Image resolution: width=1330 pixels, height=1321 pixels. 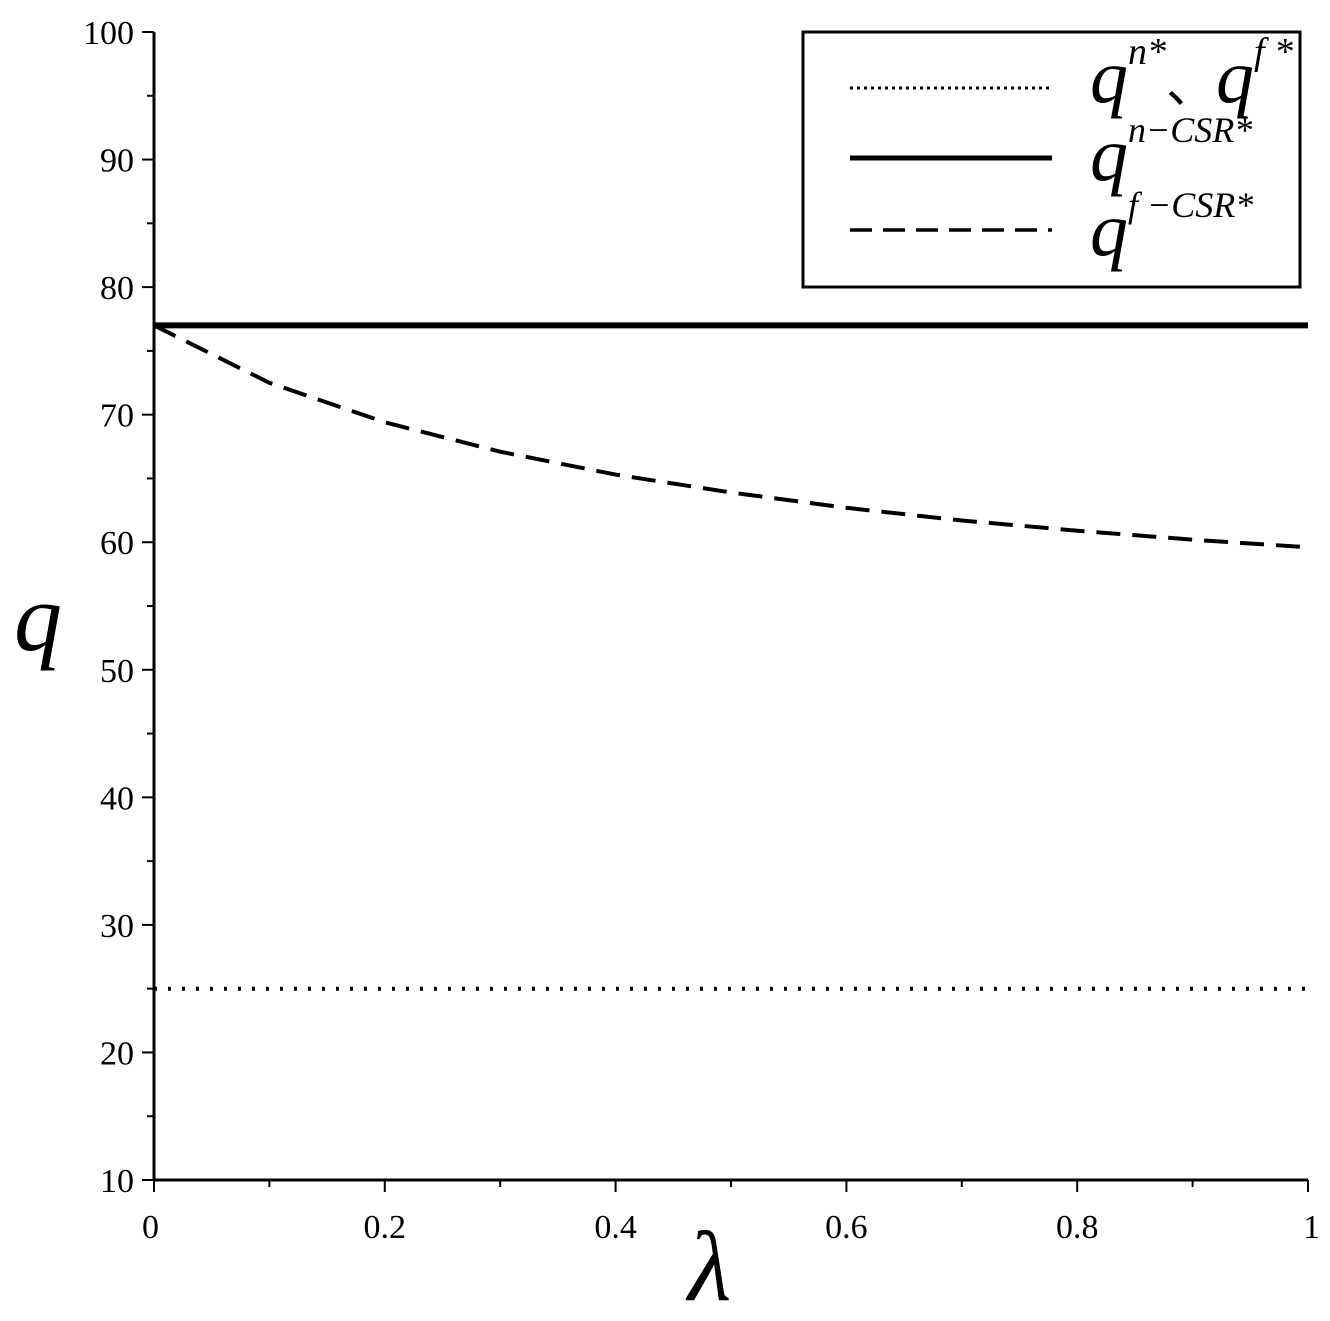 I want to click on y-axis-label: q, so click(x=38, y=617).